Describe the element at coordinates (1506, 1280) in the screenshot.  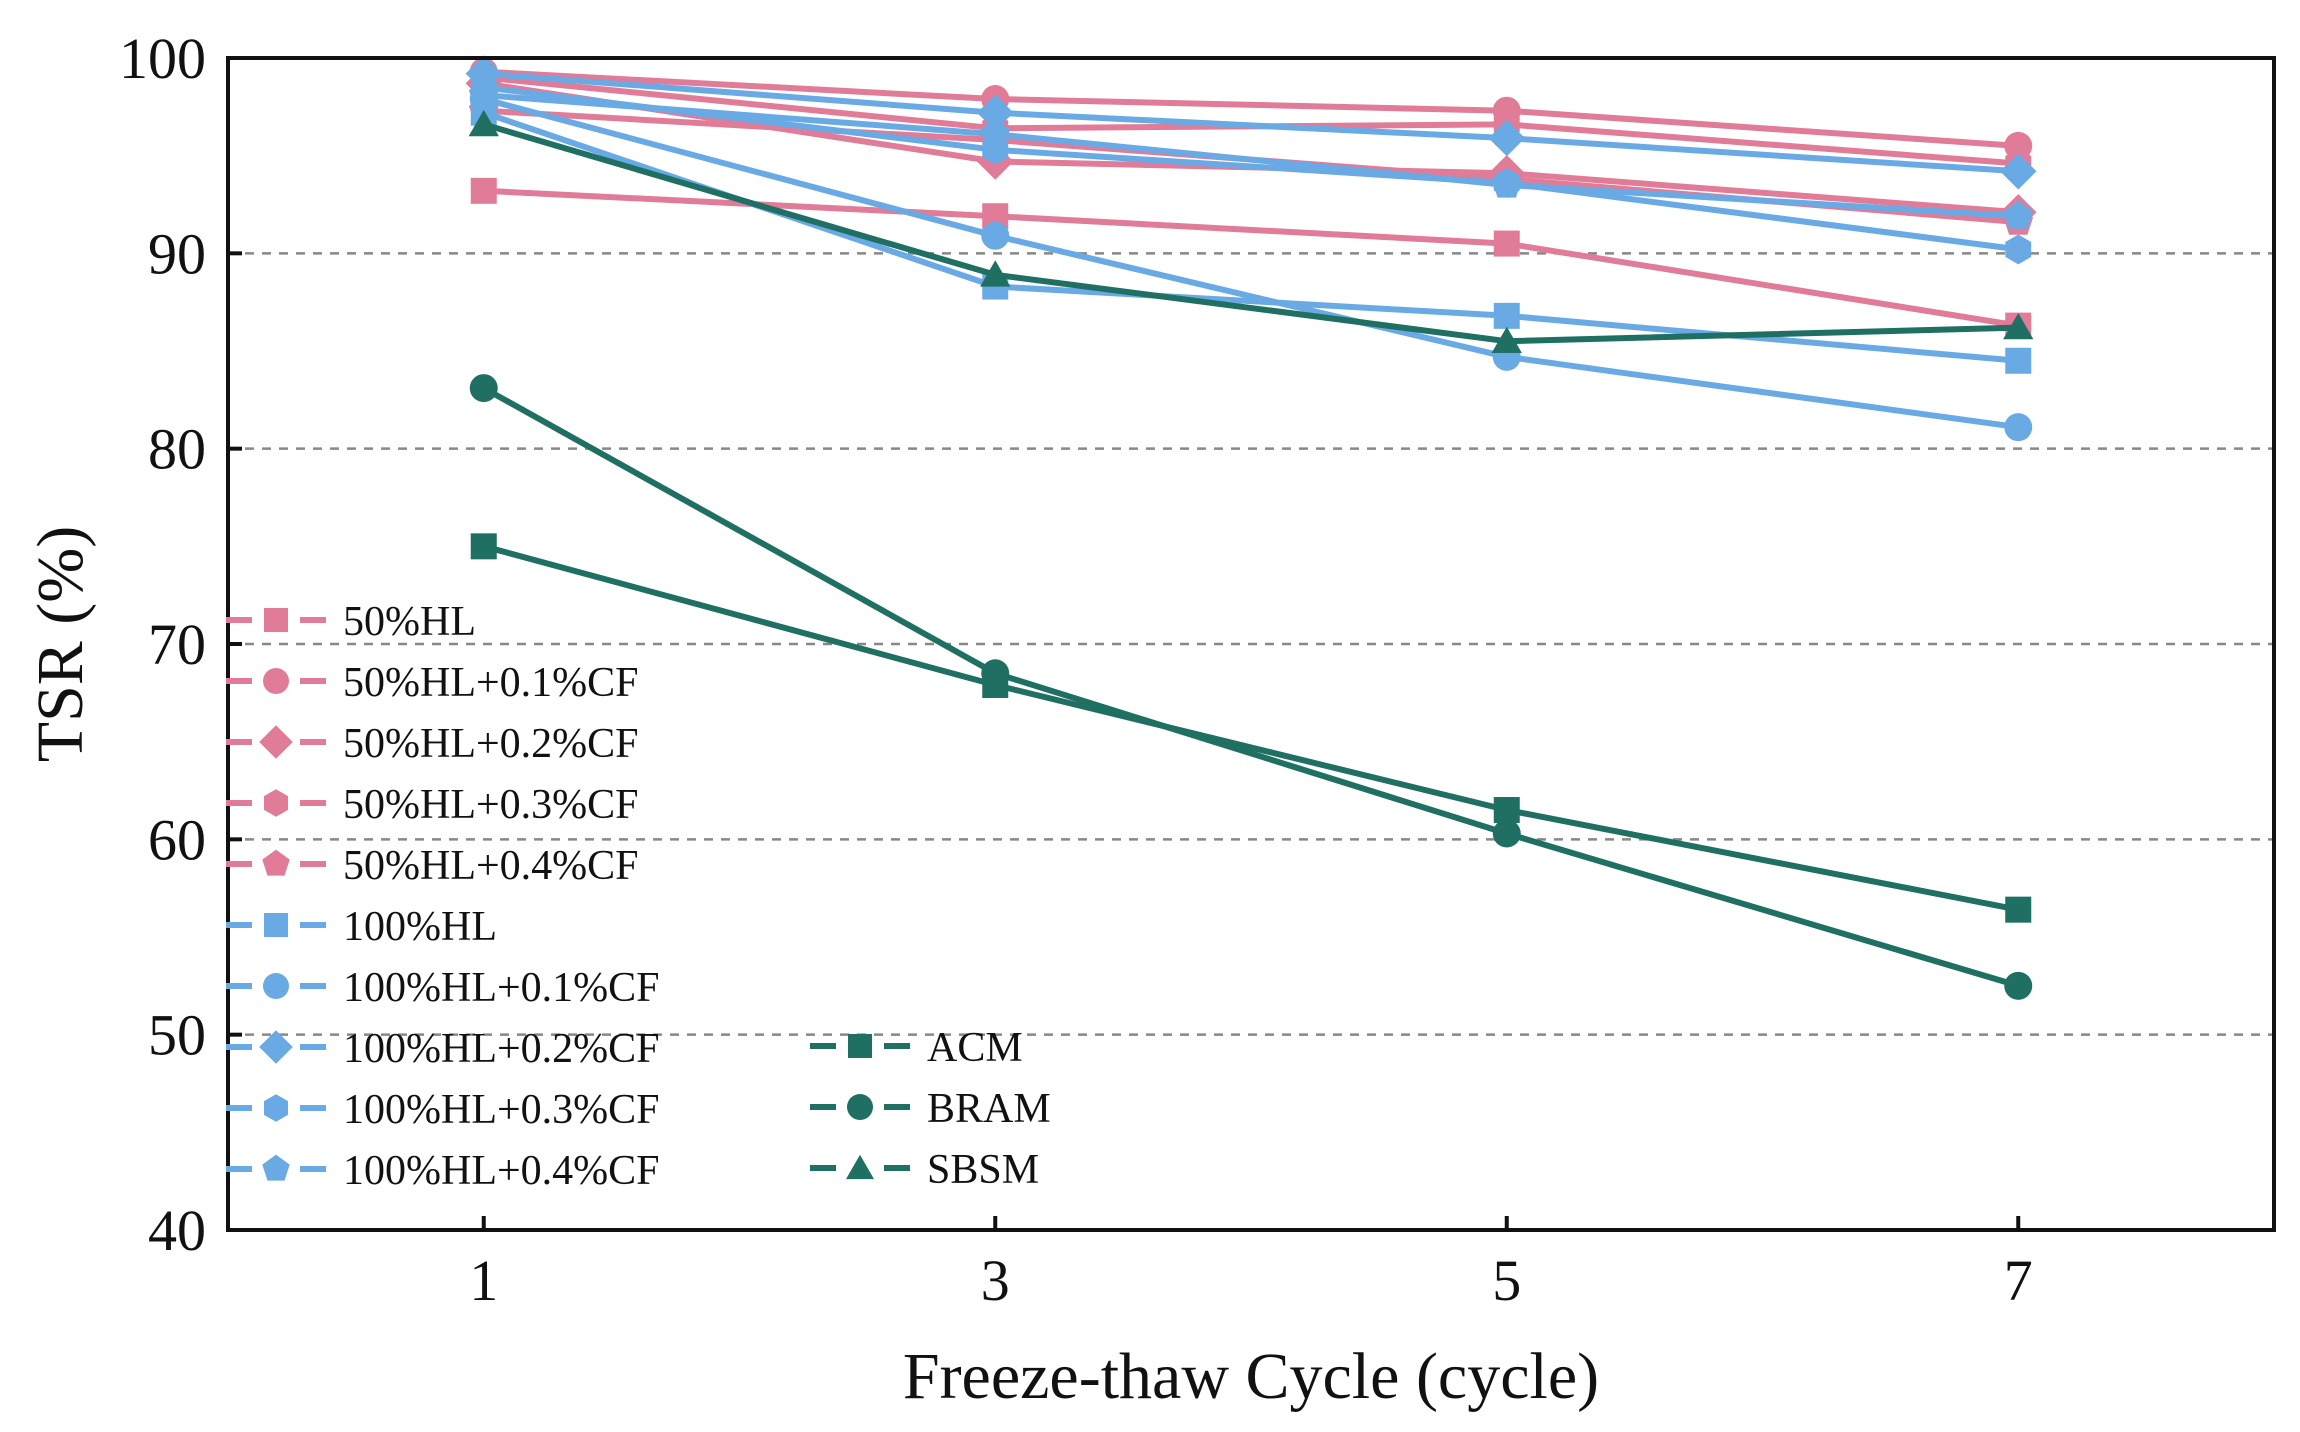
I see `x-tick-label-5: 5` at that location.